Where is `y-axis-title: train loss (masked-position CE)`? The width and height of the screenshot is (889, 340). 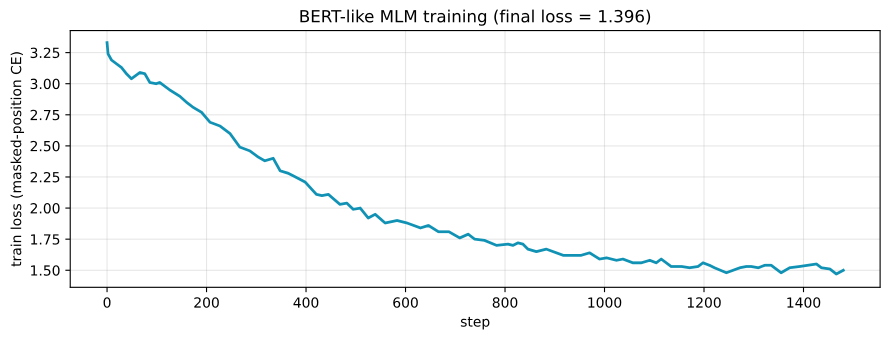
y-axis-title: train loss (masked-position CE) is located at coordinates (17, 159).